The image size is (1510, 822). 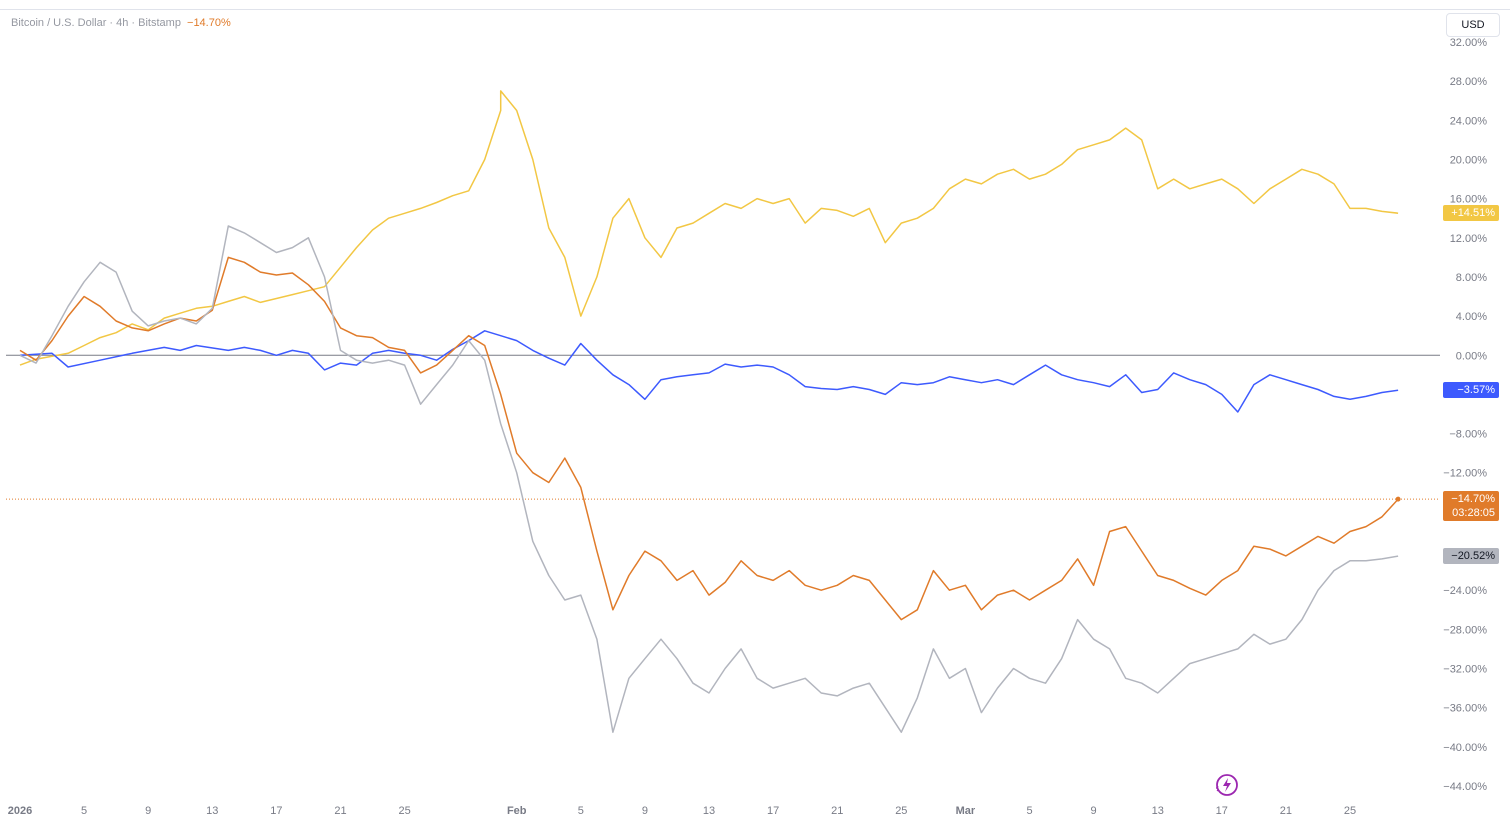 I want to click on last-price-dot, so click(x=1398, y=499).